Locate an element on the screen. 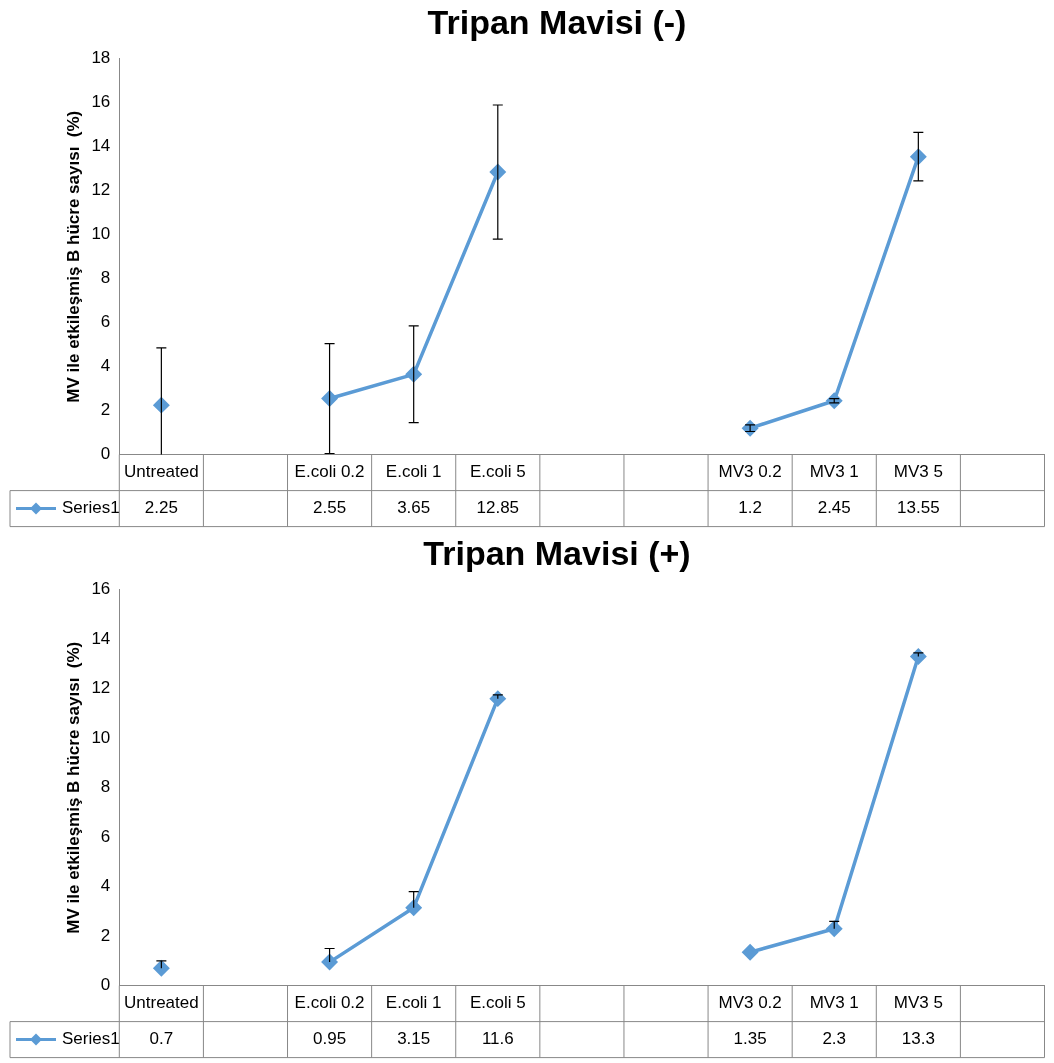 The width and height of the screenshot is (1054, 1063). data-label: 3.15 is located at coordinates (414, 1039).